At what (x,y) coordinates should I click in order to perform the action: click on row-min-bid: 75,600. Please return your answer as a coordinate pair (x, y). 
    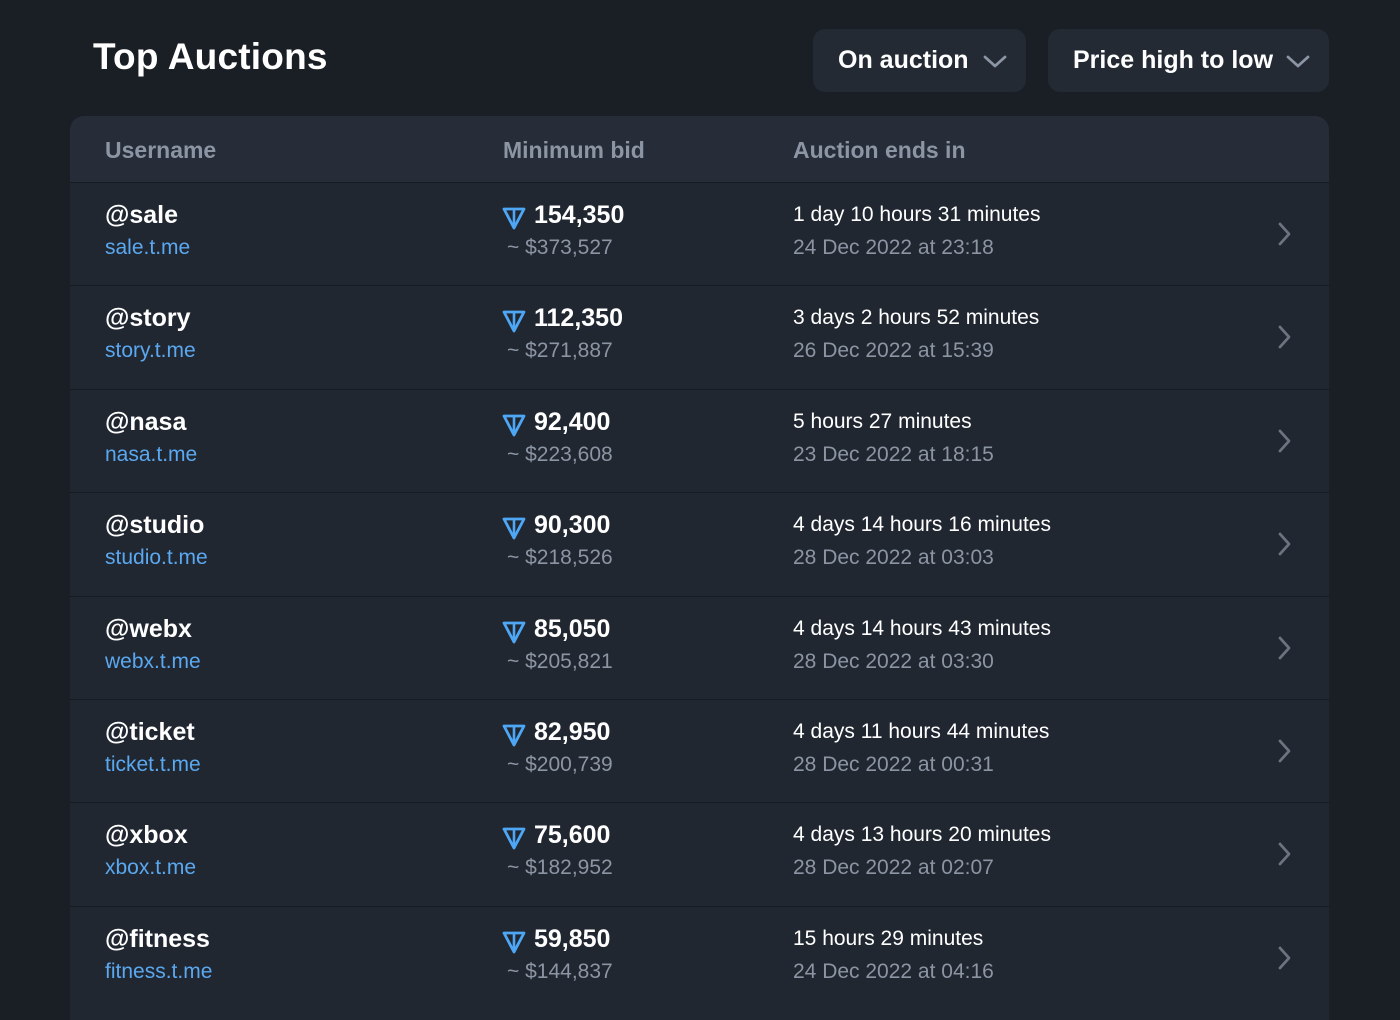
    Looking at the image, I should click on (572, 835).